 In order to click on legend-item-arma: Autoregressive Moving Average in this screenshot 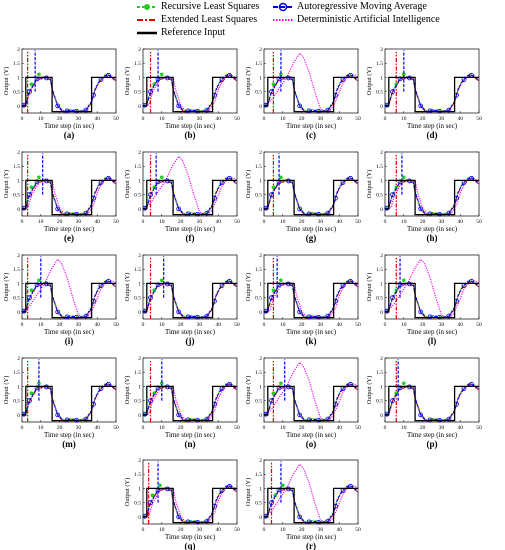, I will do `click(349, 7)`.